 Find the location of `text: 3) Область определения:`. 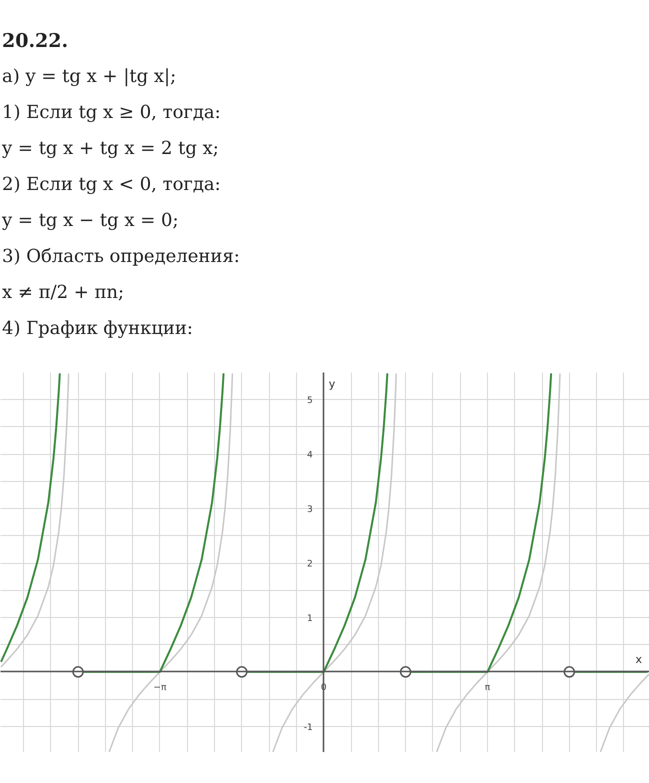

text: 3) Область определения: is located at coordinates (121, 257).